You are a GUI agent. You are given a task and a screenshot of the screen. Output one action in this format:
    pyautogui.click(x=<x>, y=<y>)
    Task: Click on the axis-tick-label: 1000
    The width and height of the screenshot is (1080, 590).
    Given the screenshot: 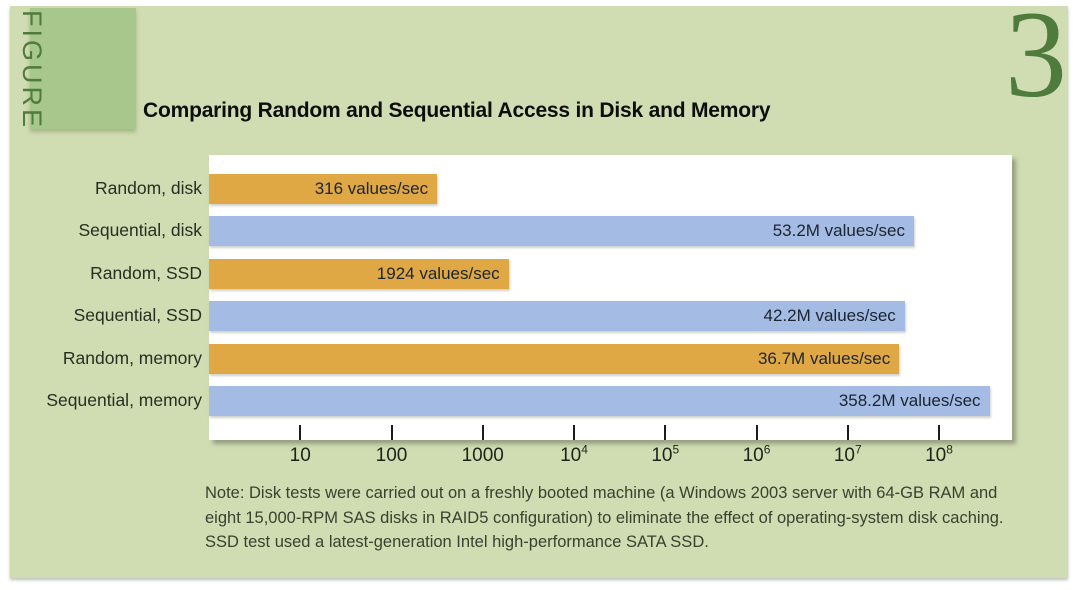 What is the action you would take?
    pyautogui.click(x=483, y=456)
    